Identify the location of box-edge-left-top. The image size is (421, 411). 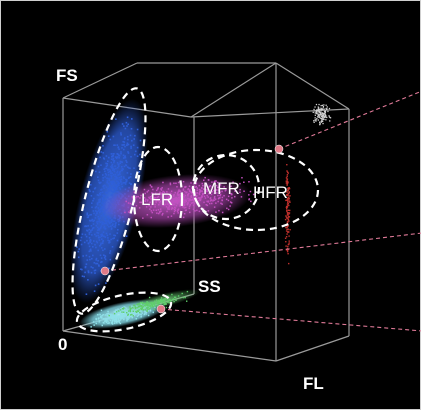
(100, 80).